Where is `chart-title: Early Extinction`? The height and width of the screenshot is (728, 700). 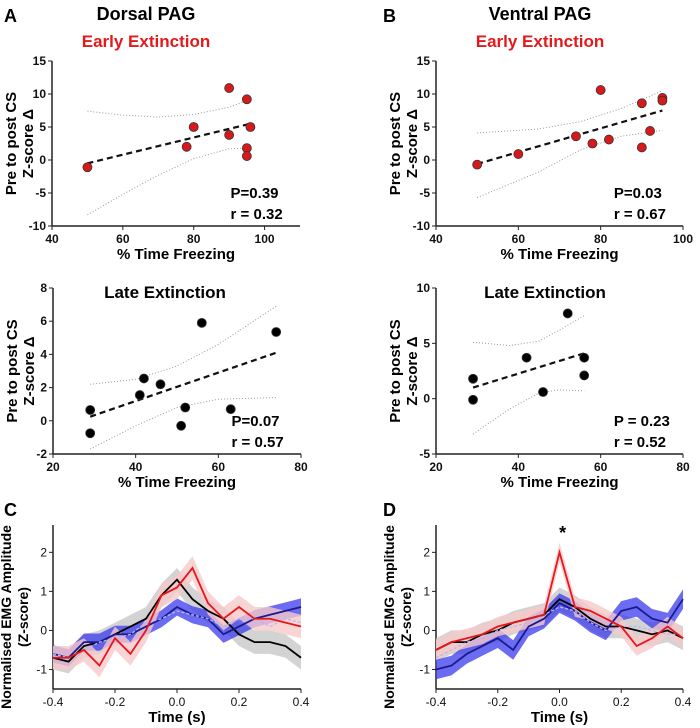 chart-title: Early Extinction is located at coordinates (146, 41).